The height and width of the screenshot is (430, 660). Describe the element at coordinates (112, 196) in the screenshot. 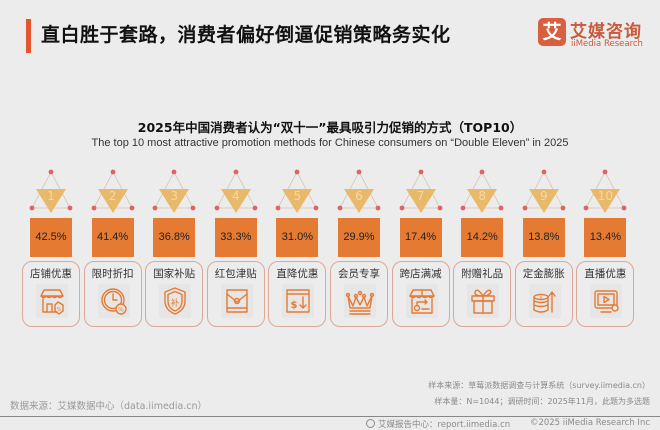

I see `rank-number: 2` at that location.